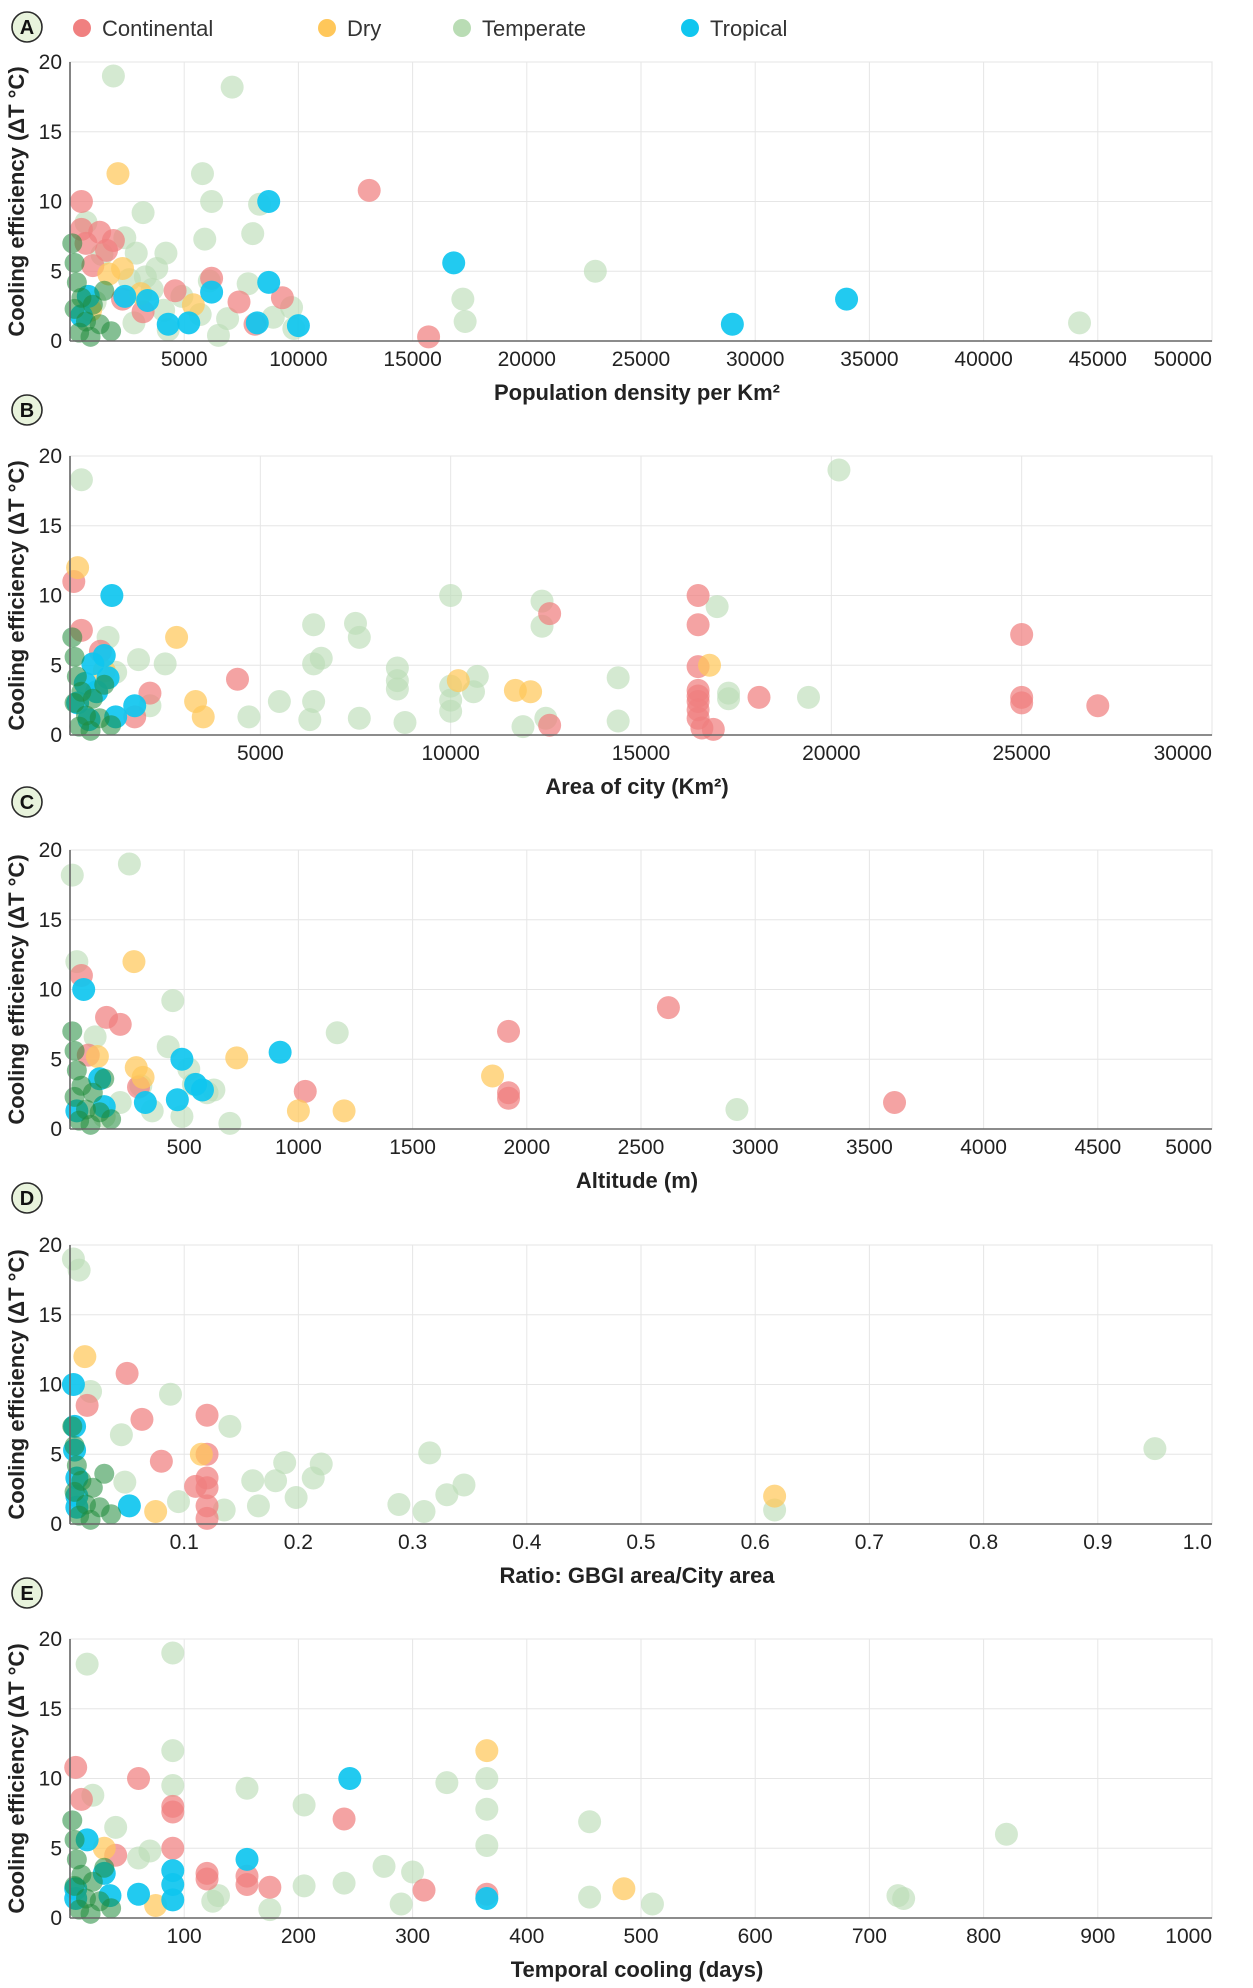 This screenshot has width=1253, height=1988. Describe the element at coordinates (755, 359) in the screenshot. I see `x-tick-label: 30000` at that location.